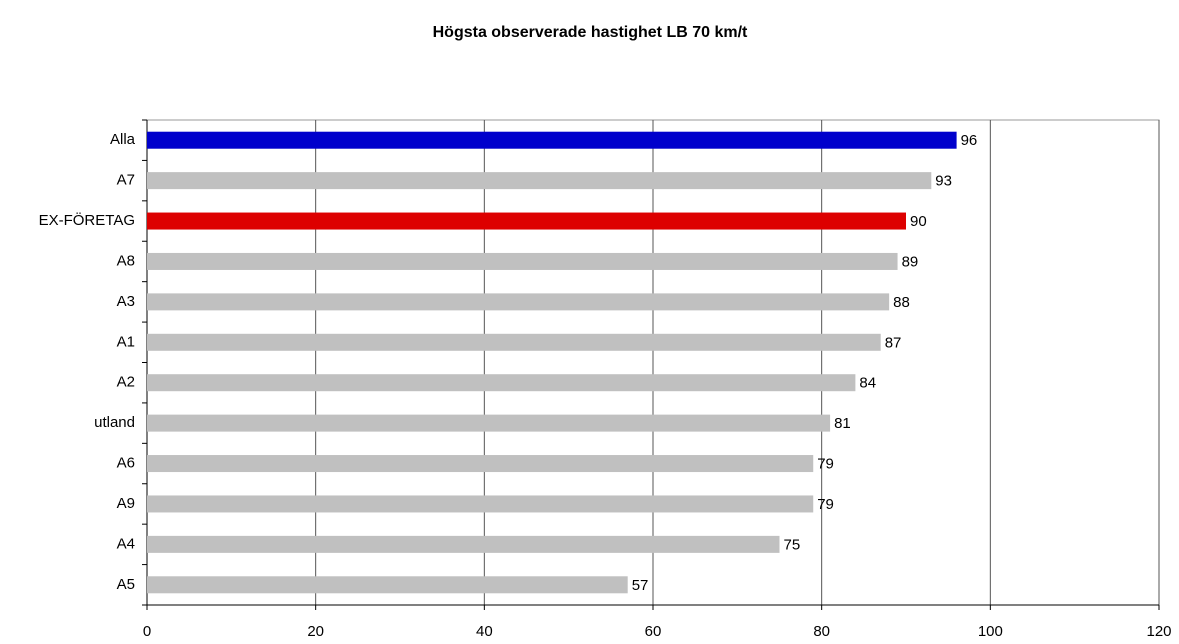  What do you see at coordinates (990, 631) in the screenshot?
I see `x-tick-label: 100` at bounding box center [990, 631].